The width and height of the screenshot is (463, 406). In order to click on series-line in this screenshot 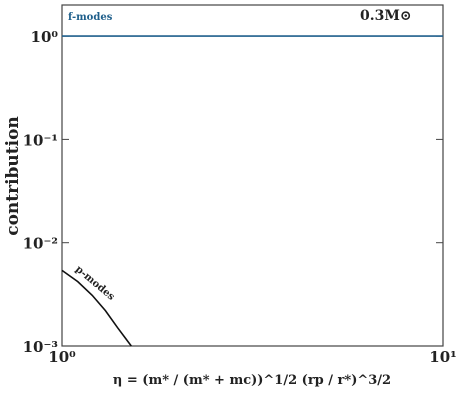, I will do `click(96, 308)`.